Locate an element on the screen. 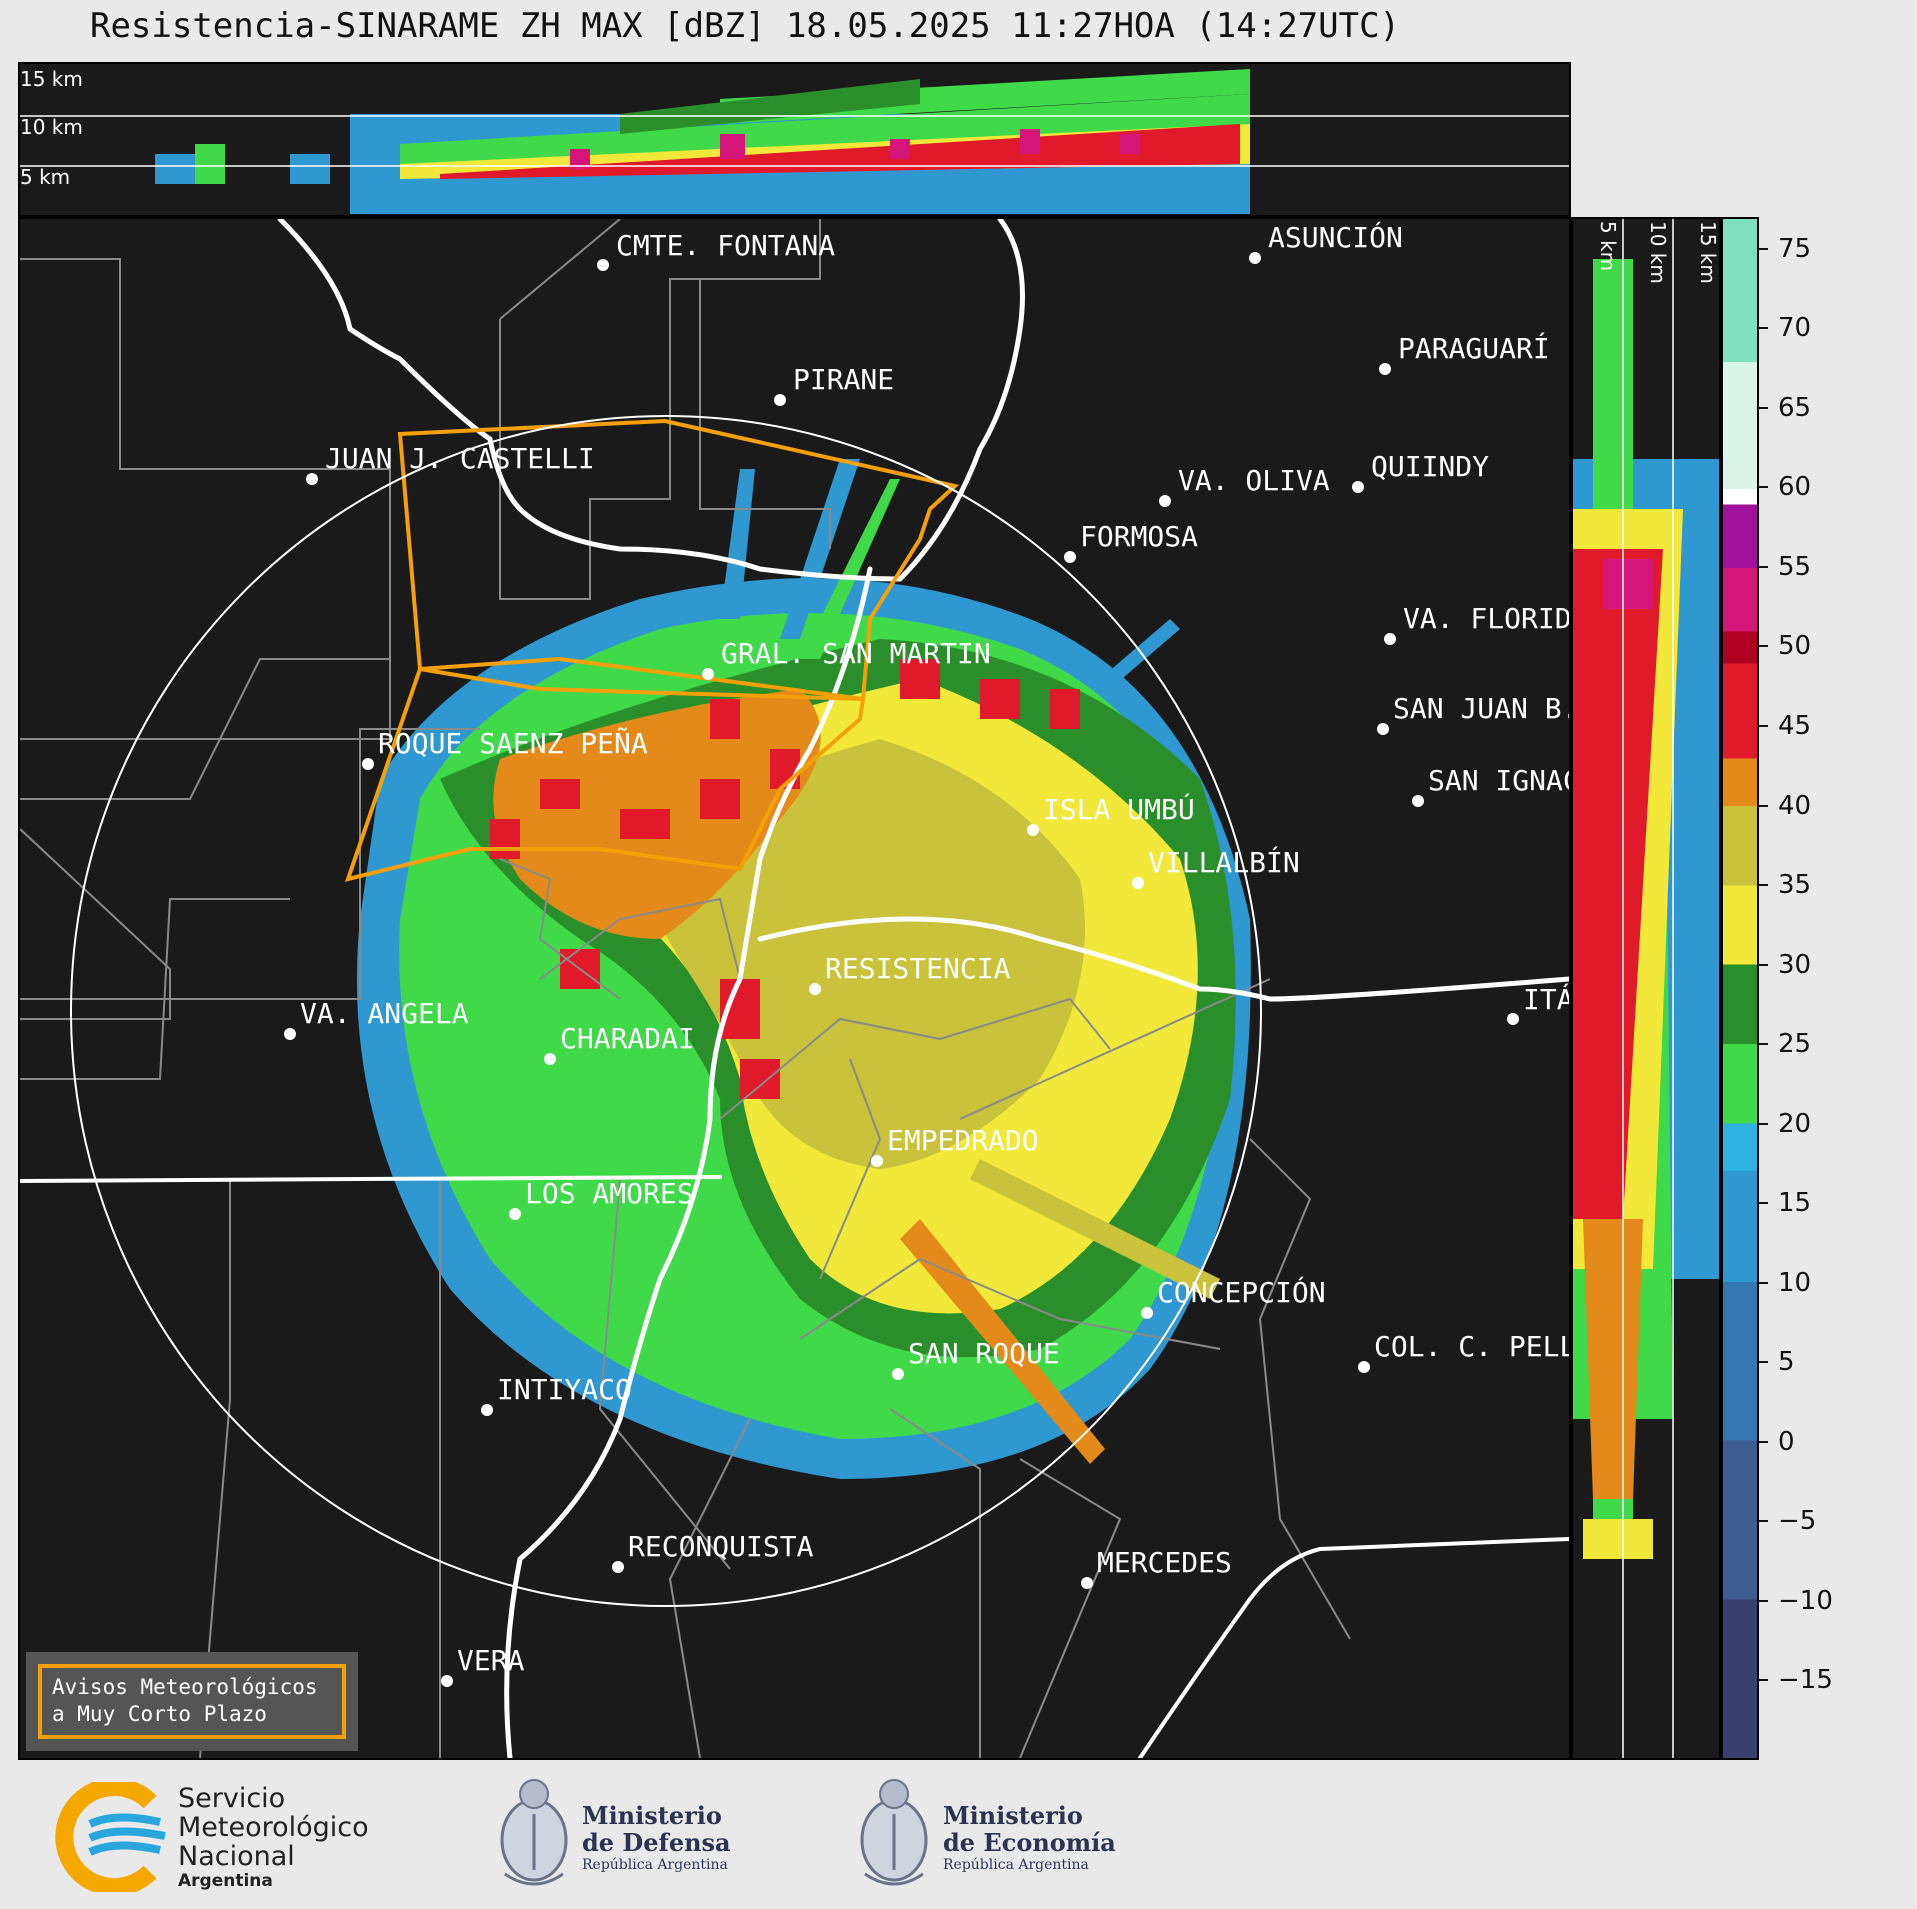 The height and width of the screenshot is (1909, 1917). svg-text: INTIYACO is located at coordinates (564, 1389).